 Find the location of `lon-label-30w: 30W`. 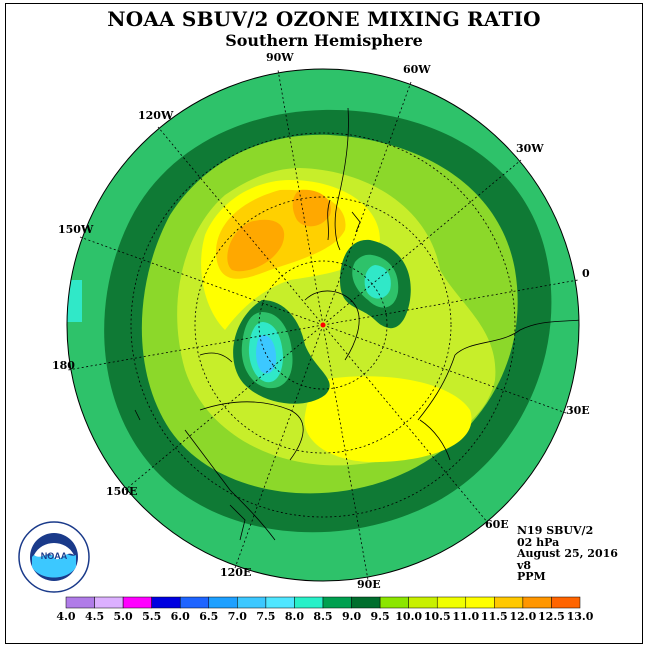

lon-label-30w: 30W is located at coordinates (530, 148).